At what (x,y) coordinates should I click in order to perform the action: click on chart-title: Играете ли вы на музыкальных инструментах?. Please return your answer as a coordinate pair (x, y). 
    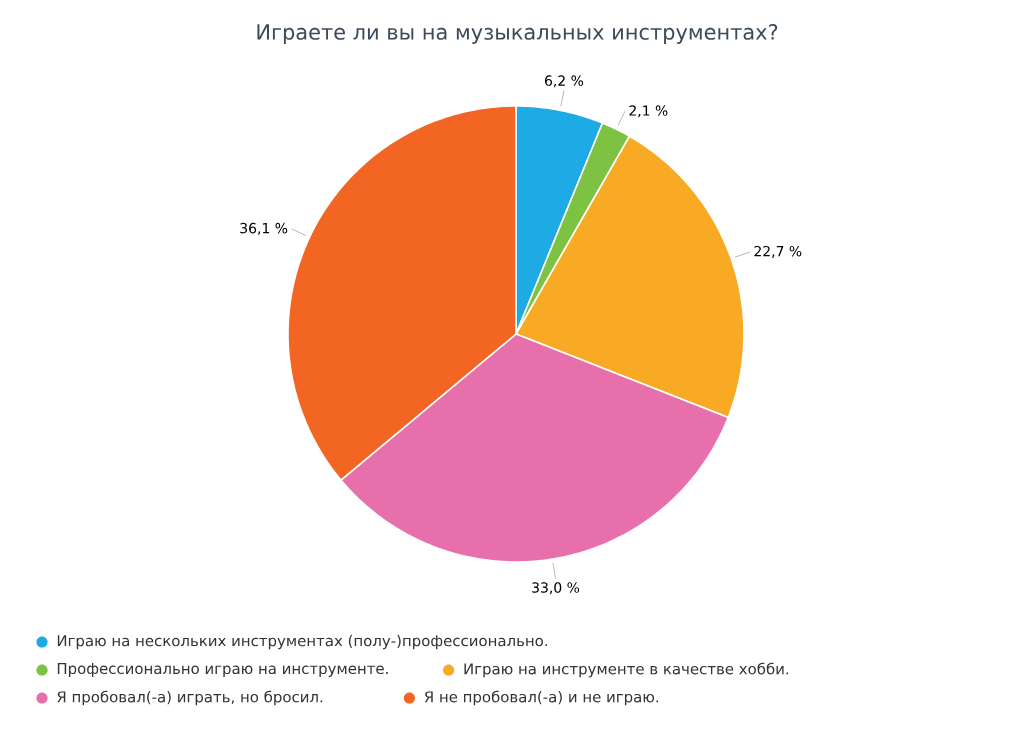
    Looking at the image, I should click on (517, 34).